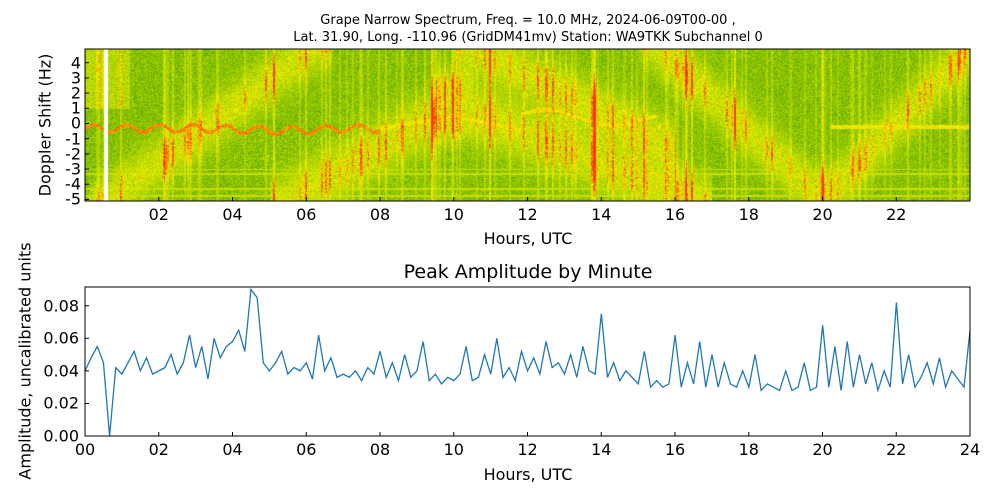 The height and width of the screenshot is (500, 1000). What do you see at coordinates (61, 403) in the screenshot?
I see `amplitude-ytick-label: 0.02` at bounding box center [61, 403].